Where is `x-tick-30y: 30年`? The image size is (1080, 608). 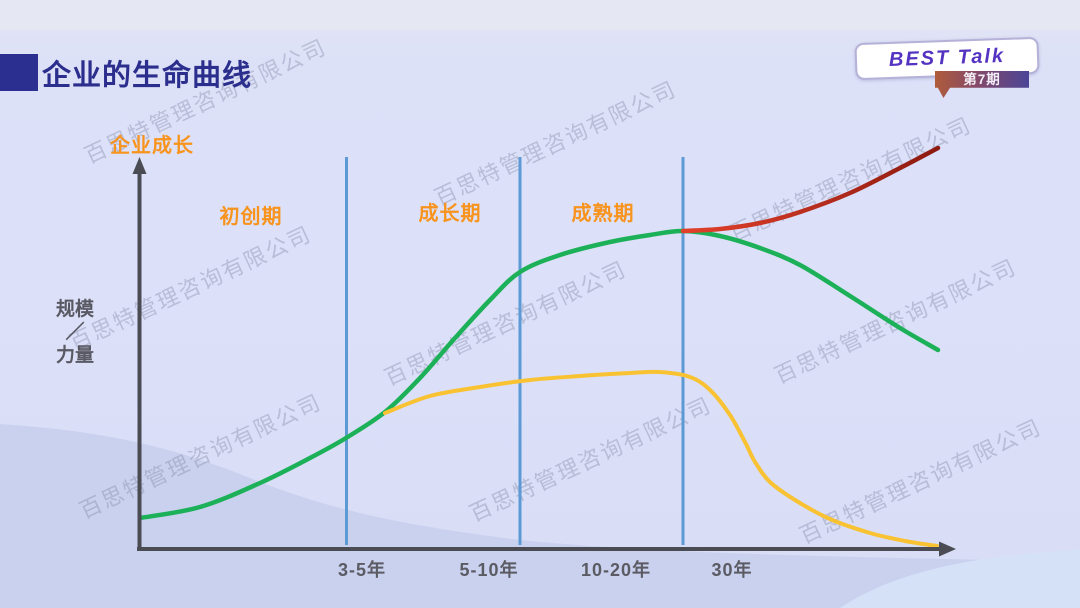 x-tick-30y: 30年 is located at coordinates (732, 570).